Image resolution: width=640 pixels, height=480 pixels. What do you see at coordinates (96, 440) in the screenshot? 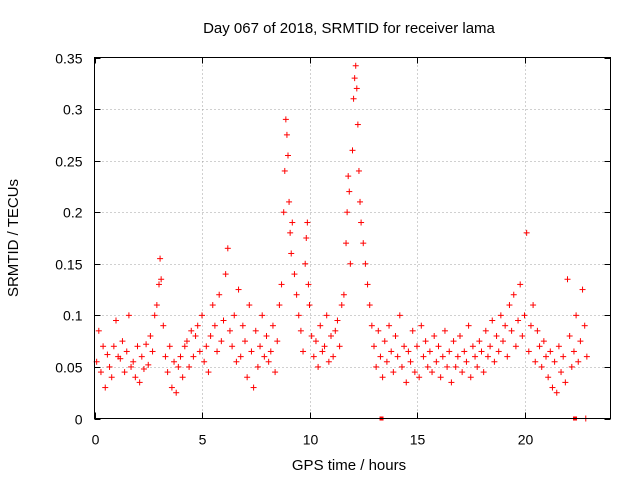
I see `x-tick-label: 0` at bounding box center [96, 440].